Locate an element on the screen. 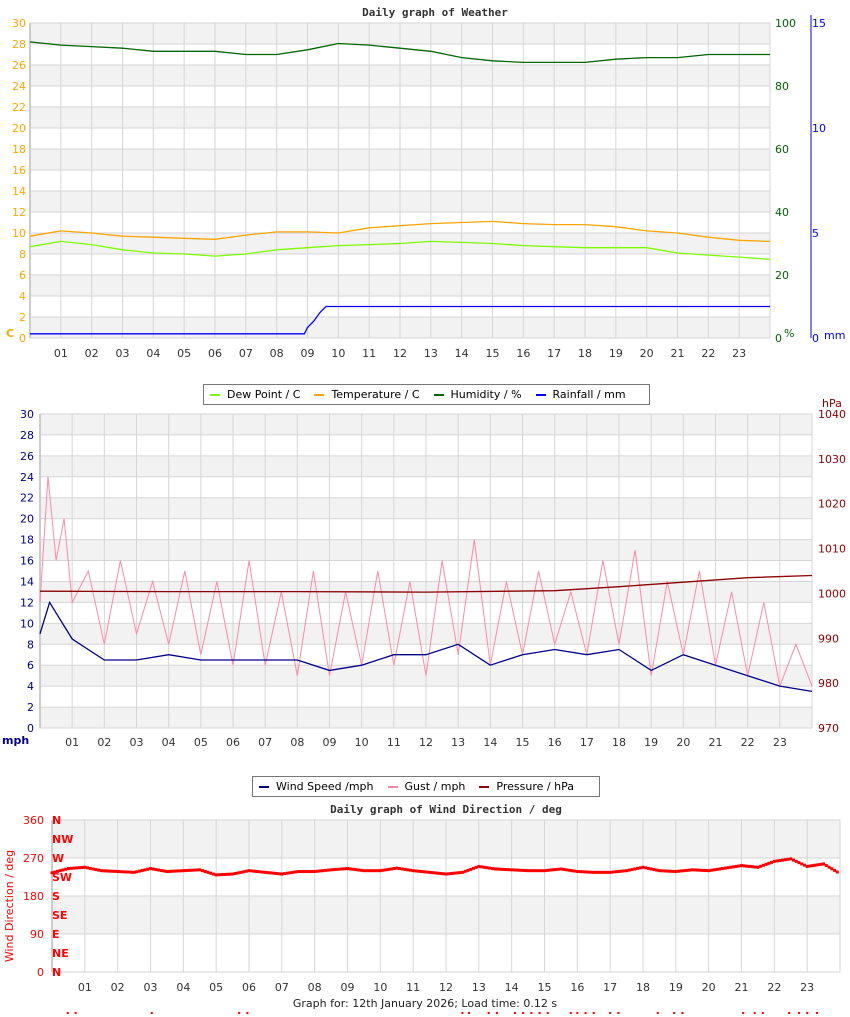  x-tick-label: 11 is located at coordinates (369, 353).